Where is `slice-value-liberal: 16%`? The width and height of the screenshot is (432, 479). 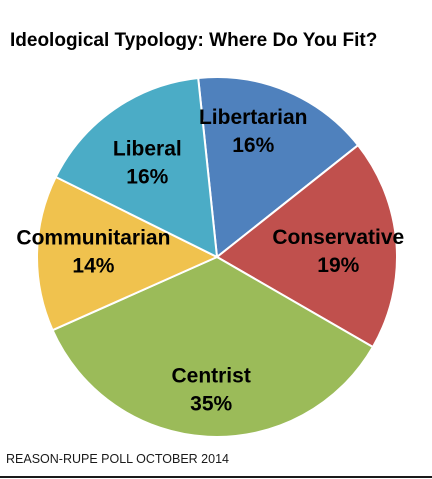 slice-value-liberal: 16% is located at coordinates (147, 176).